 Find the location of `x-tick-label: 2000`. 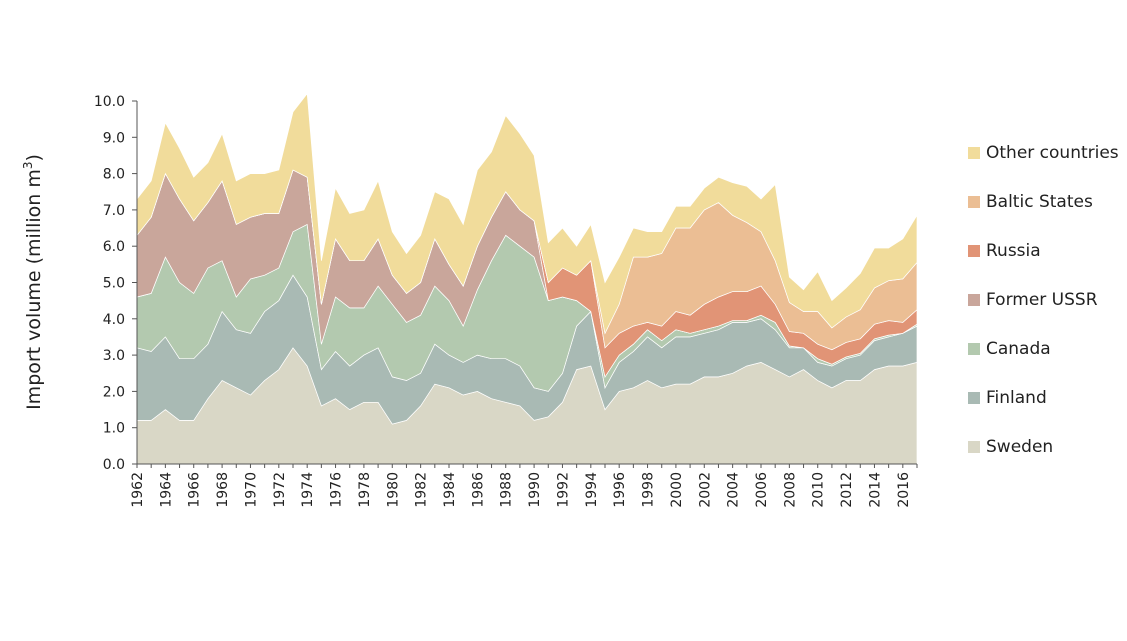

x-tick-label: 2000 is located at coordinates (677, 490).